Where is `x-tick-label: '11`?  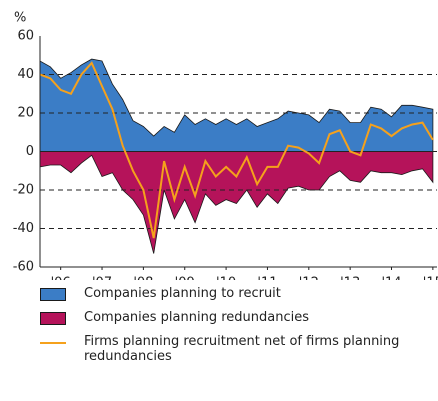 x-tick-label: '11 is located at coordinates (267, 278).